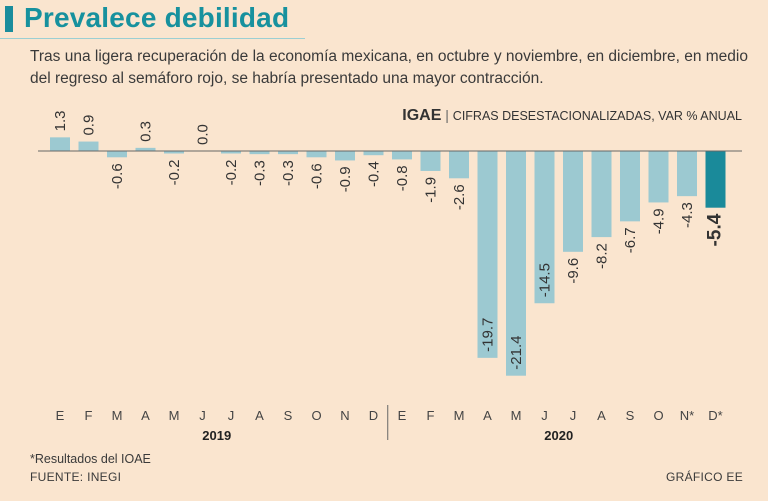 The image size is (768, 501). I want to click on month-label-7: J, so click(231, 415).